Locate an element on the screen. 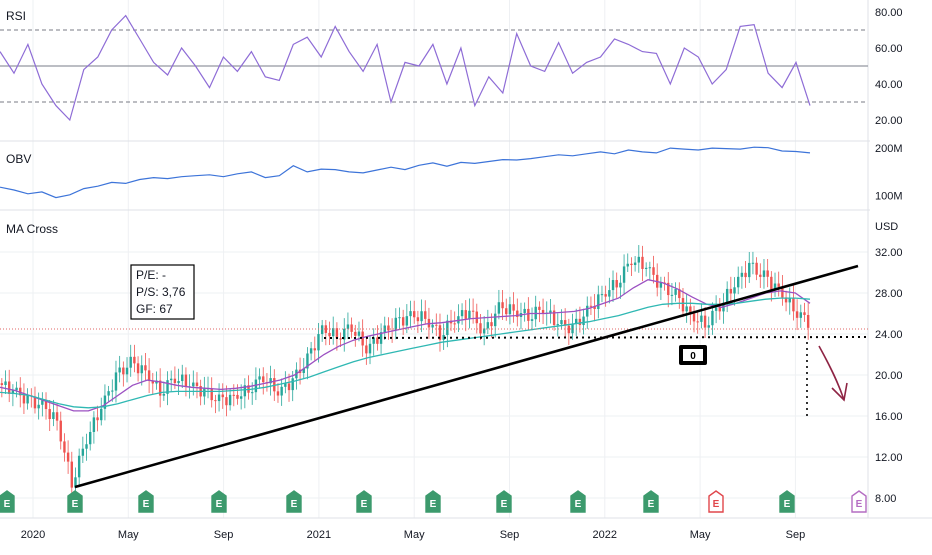  price-tick-label: 24.00 is located at coordinates (889, 335).